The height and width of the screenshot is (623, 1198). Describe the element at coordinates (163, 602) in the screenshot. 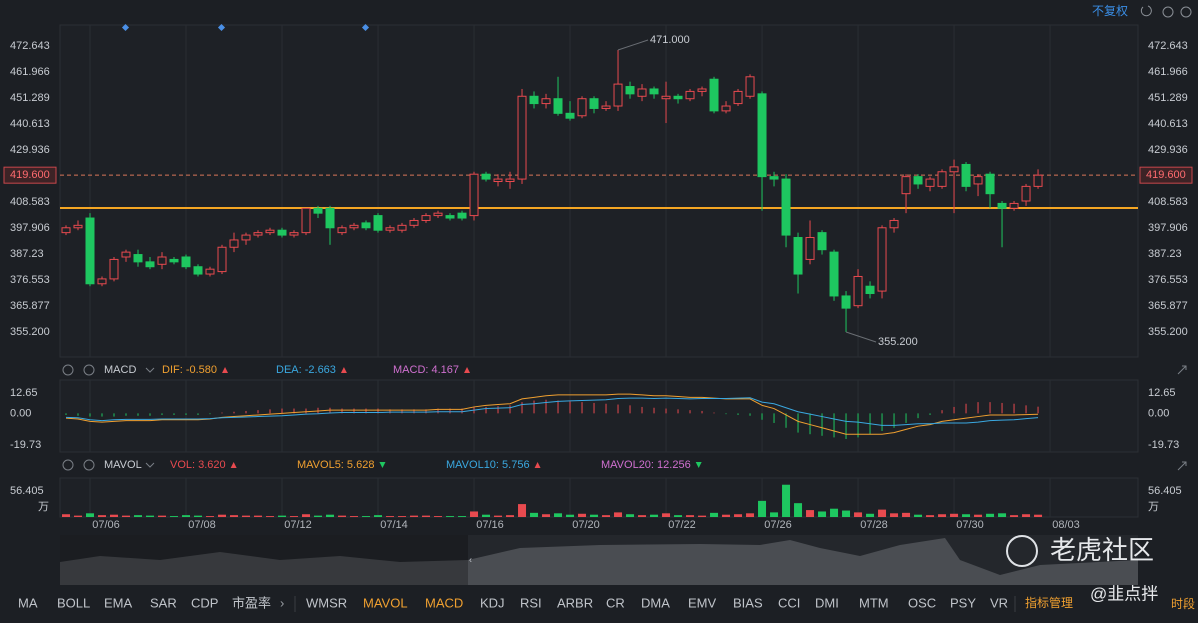

I see `indicator-tab: SAR` at that location.